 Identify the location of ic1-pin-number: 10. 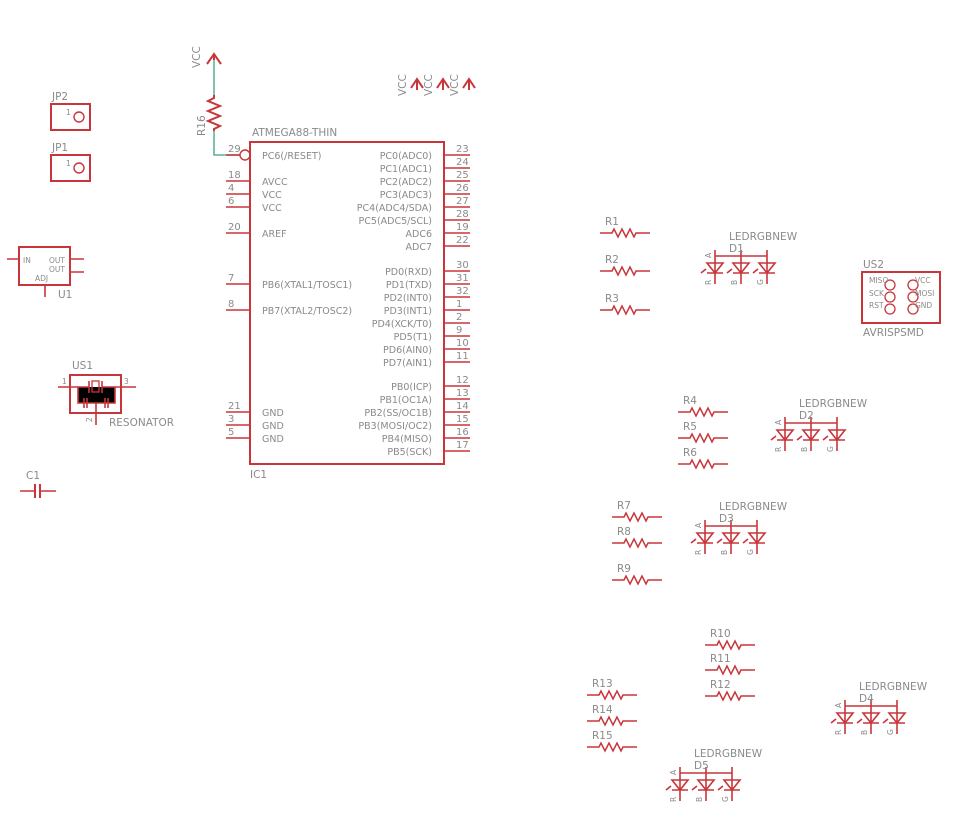
(462, 343).